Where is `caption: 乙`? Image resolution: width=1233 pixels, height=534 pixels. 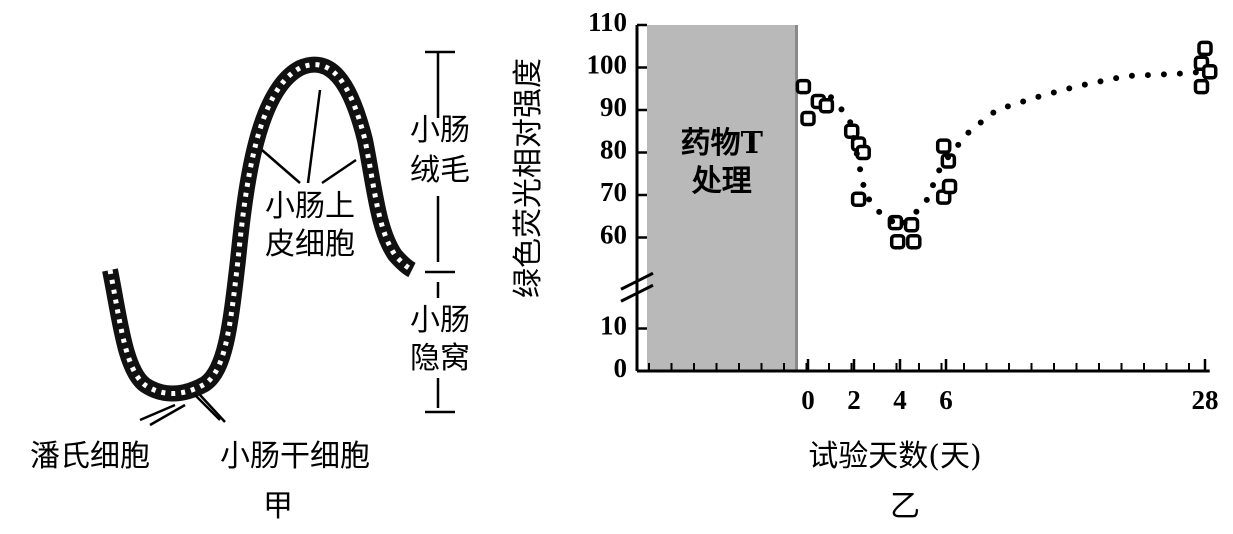
caption: 乙 is located at coordinates (905, 506).